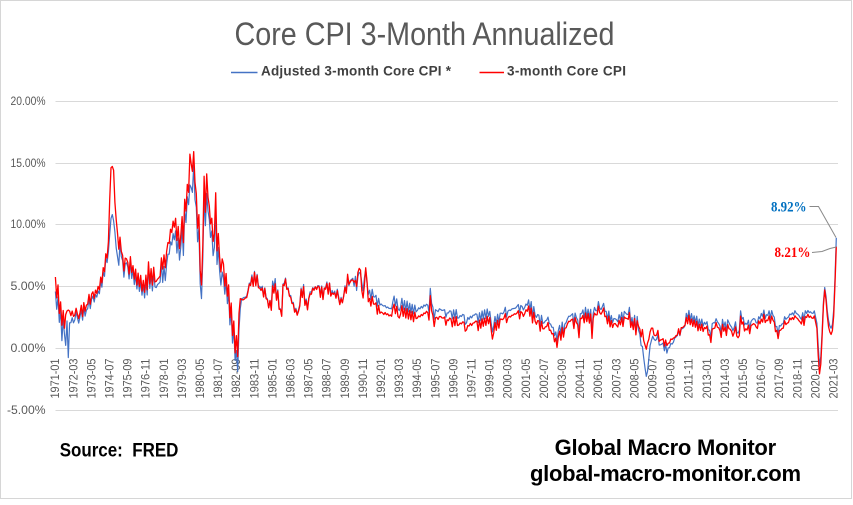 This screenshot has width=853, height=505. Describe the element at coordinates (147, 379) in the screenshot. I see `svg-text: 1976-11` at that location.